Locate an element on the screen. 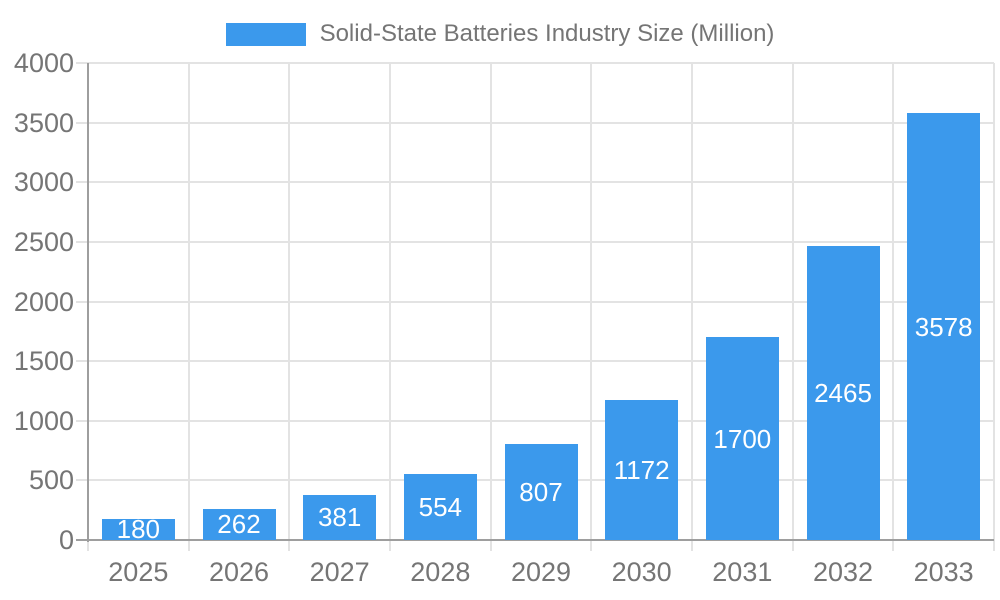 The image size is (1000, 600). bar-value-label: 262 is located at coordinates (239, 524).